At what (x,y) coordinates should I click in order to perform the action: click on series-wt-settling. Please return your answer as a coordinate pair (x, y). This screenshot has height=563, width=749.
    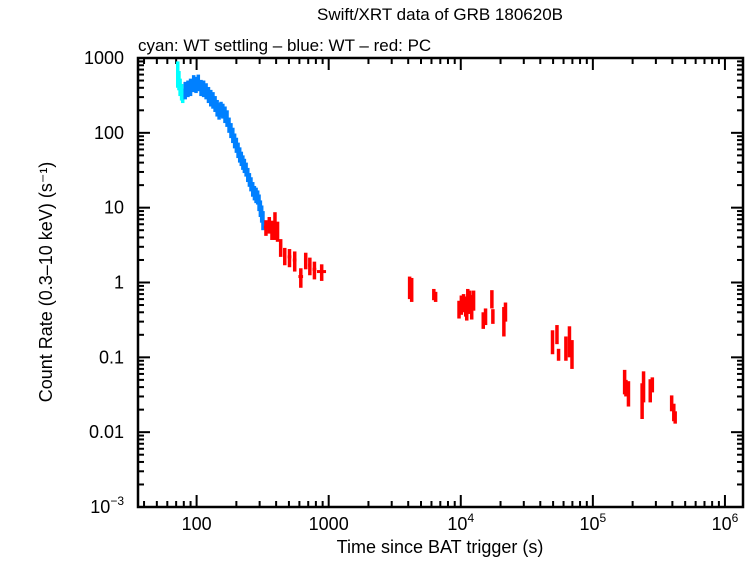
    Looking at the image, I should click on (180, 82).